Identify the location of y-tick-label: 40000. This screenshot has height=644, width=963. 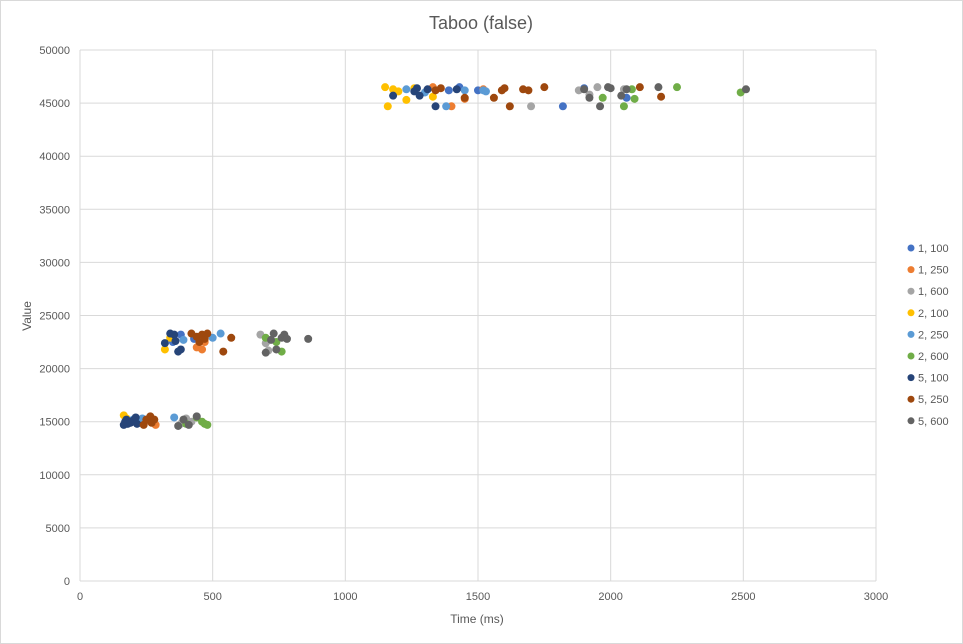
(54, 157).